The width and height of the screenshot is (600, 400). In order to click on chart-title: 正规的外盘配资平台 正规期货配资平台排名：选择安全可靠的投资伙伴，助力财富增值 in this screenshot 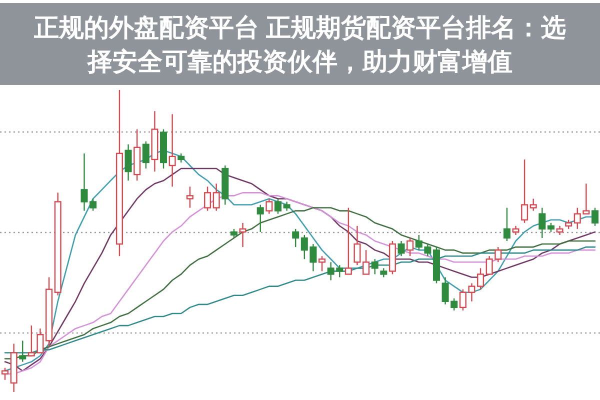, I will do `click(299, 45)`.